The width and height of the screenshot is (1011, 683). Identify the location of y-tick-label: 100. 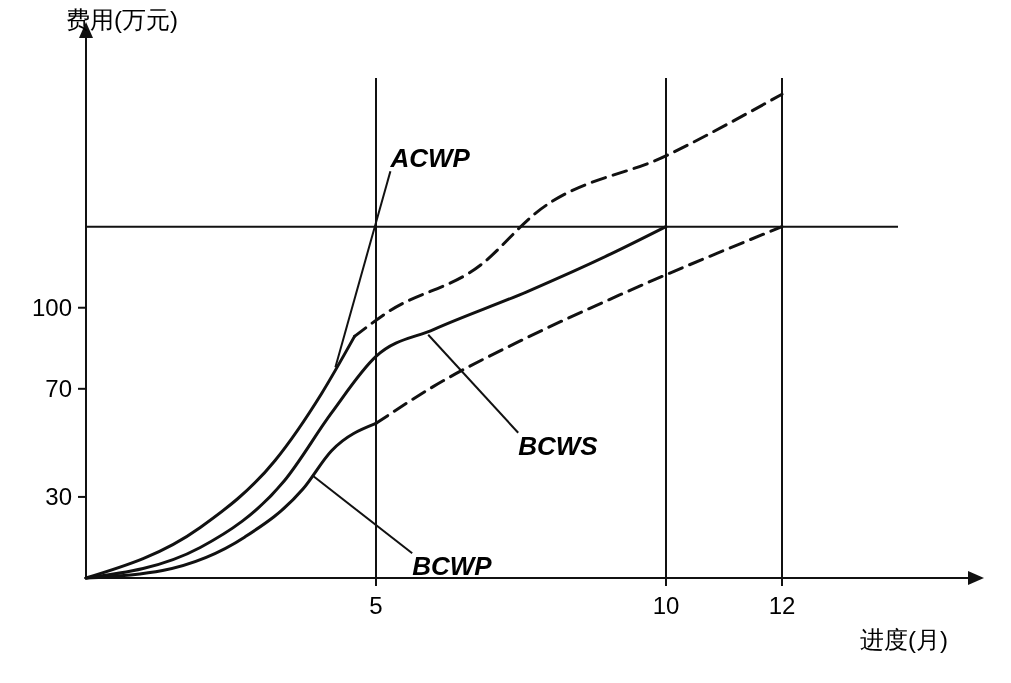
(51, 307).